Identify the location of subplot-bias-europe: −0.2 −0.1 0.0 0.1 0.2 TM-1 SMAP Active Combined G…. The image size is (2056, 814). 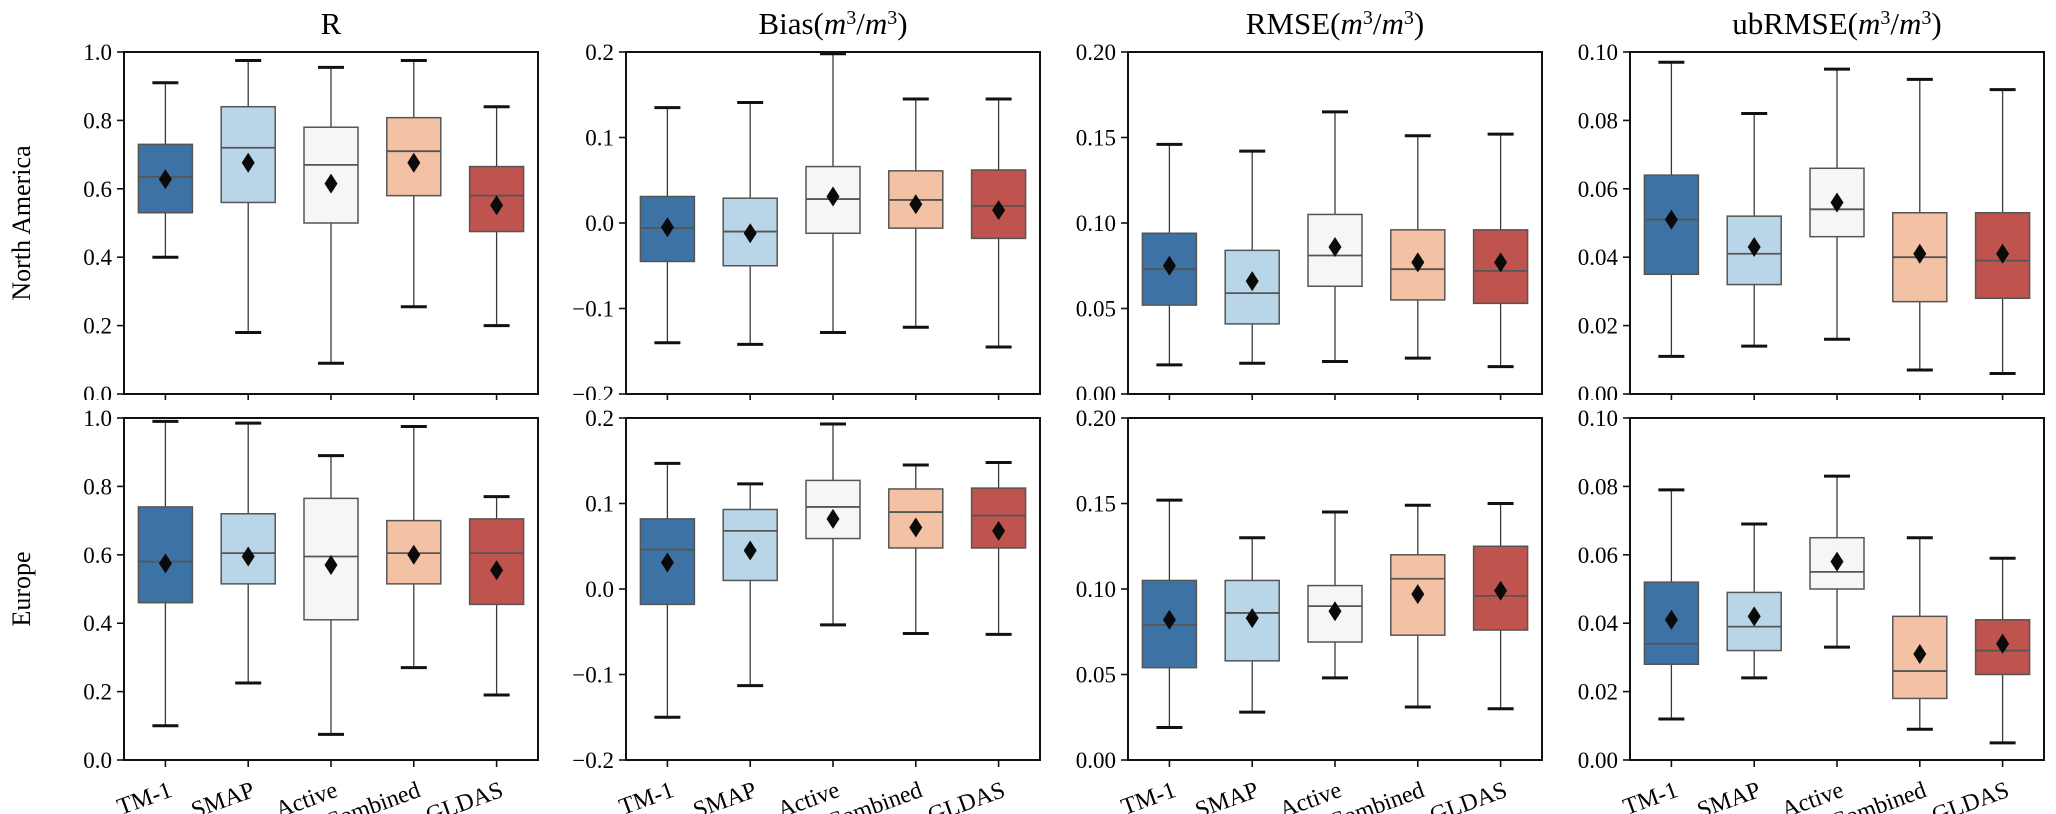
(799, 607).